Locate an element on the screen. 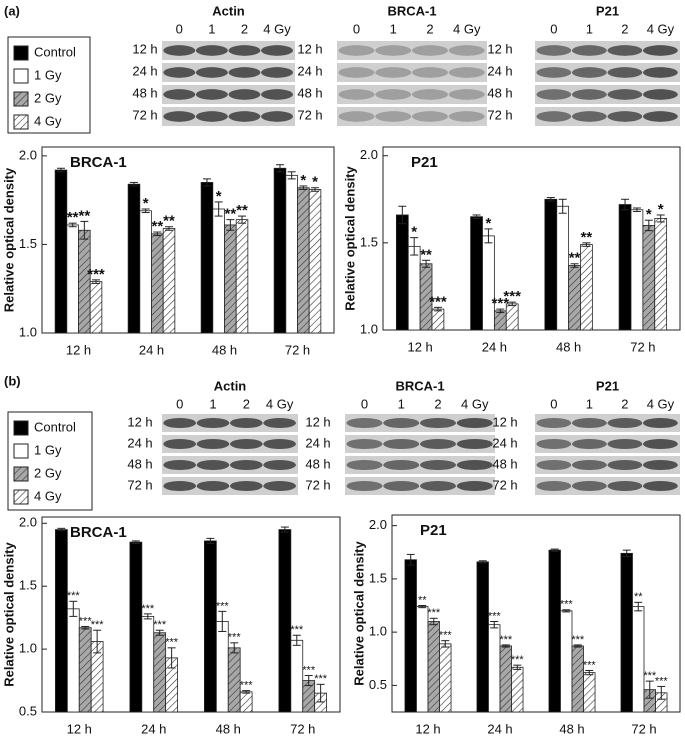 This screenshot has width=685, height=737. chart-title: P21 is located at coordinates (433, 530).